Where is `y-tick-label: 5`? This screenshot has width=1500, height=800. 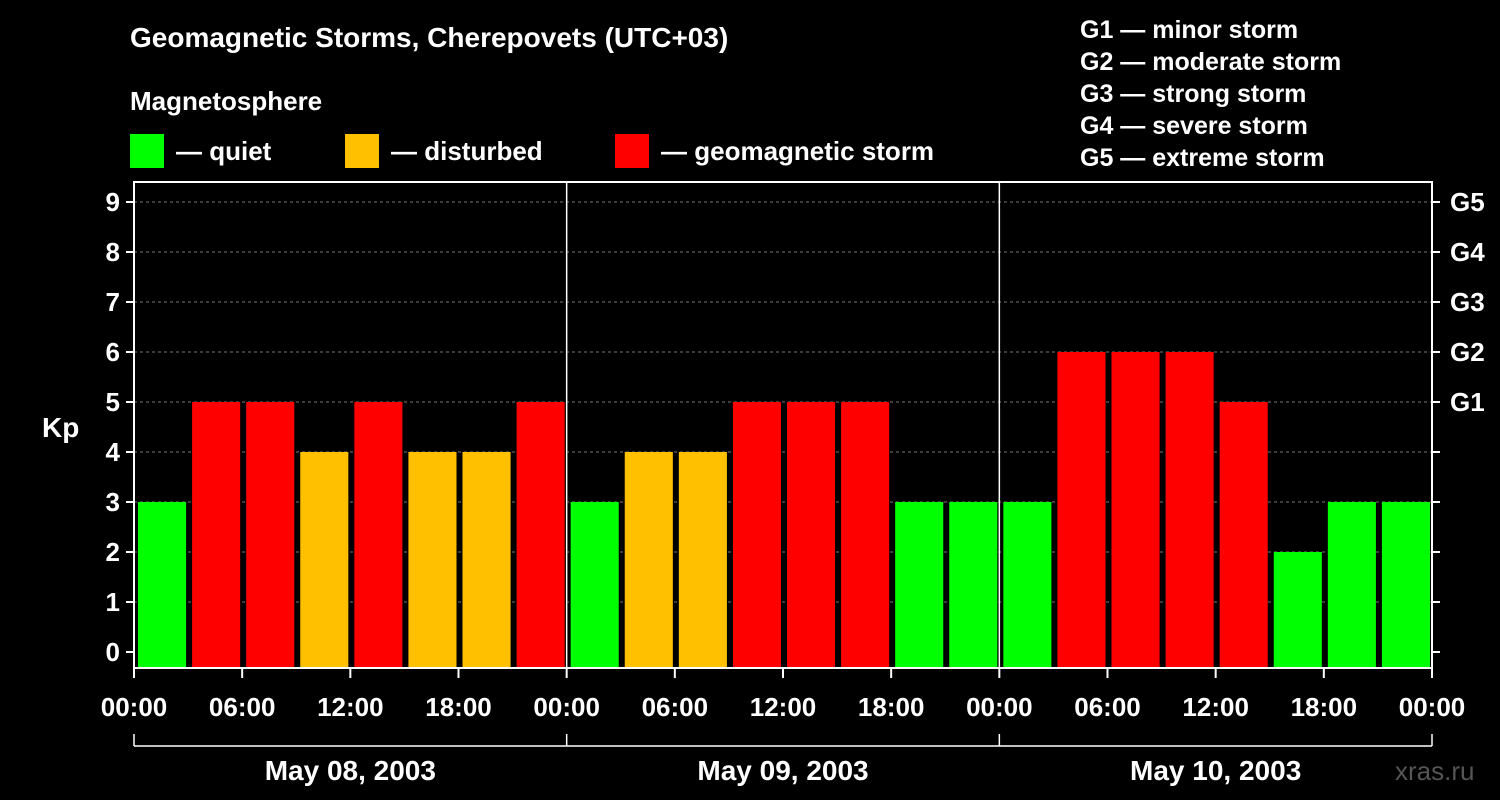
y-tick-label: 5 is located at coordinates (113, 402).